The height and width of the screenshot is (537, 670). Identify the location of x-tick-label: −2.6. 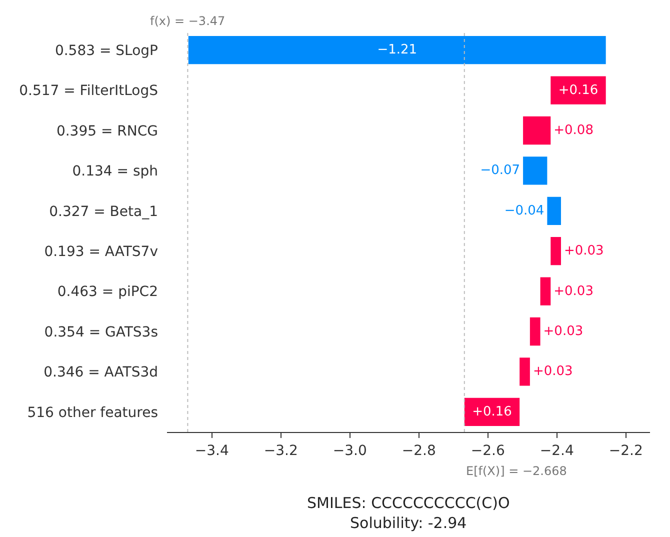
(487, 450).